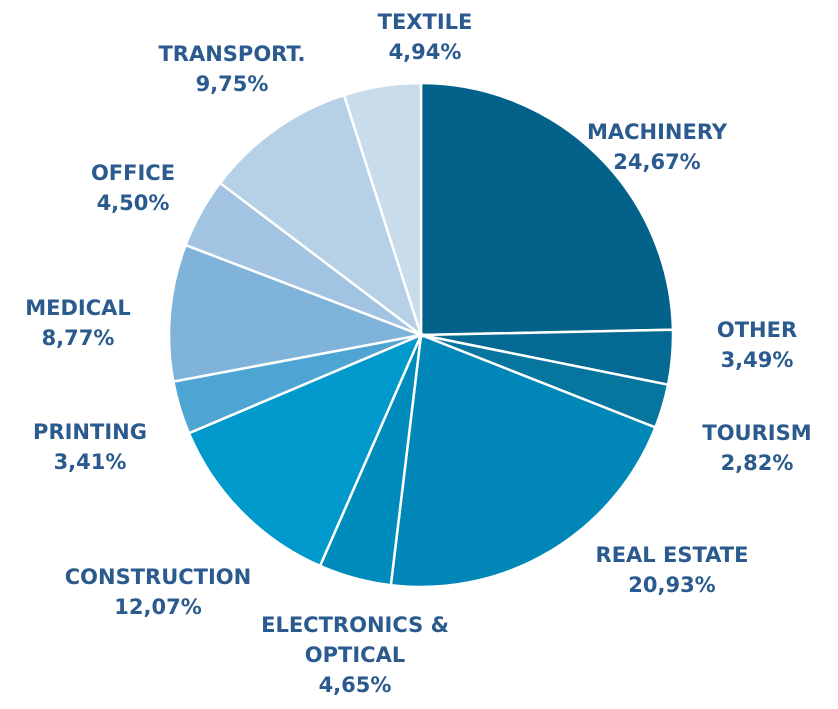  I want to click on category-name: TRANSPORT., so click(232, 54).